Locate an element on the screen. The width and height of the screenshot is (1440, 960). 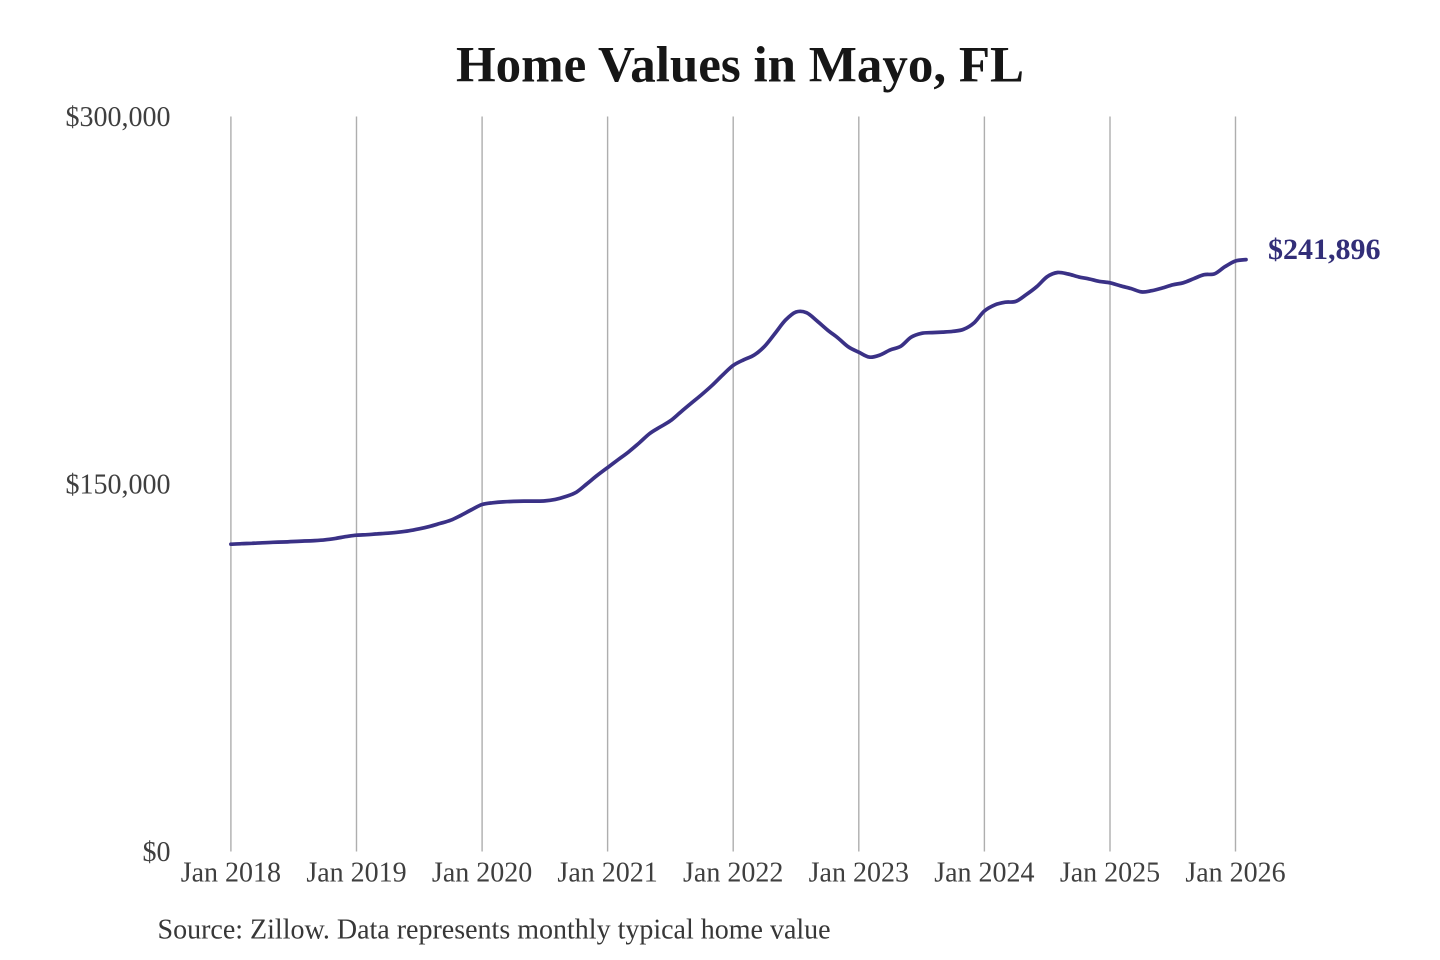
svg-text: Jan 2022 is located at coordinates (733, 873).